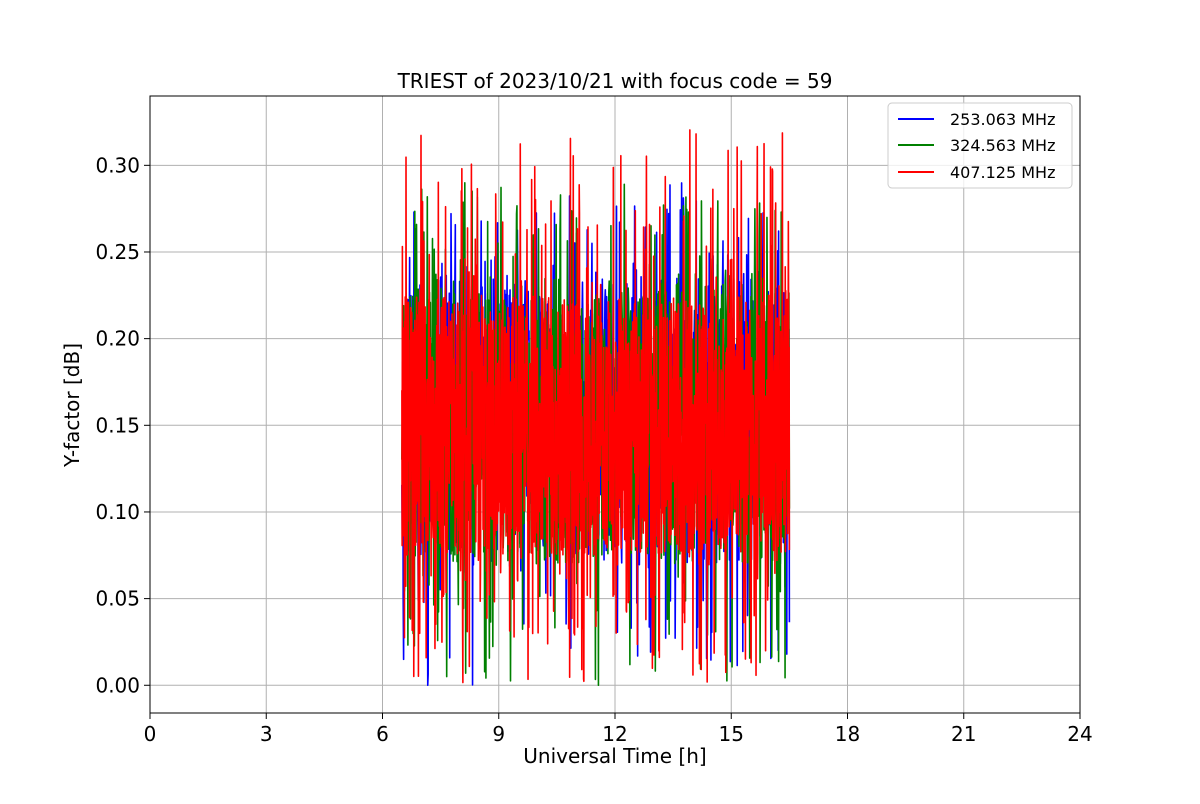 This screenshot has height=804, width=1200. I want to click on legend: 253.063 MHz 324.563 MHz 407.125 MHz, so click(980, 145).